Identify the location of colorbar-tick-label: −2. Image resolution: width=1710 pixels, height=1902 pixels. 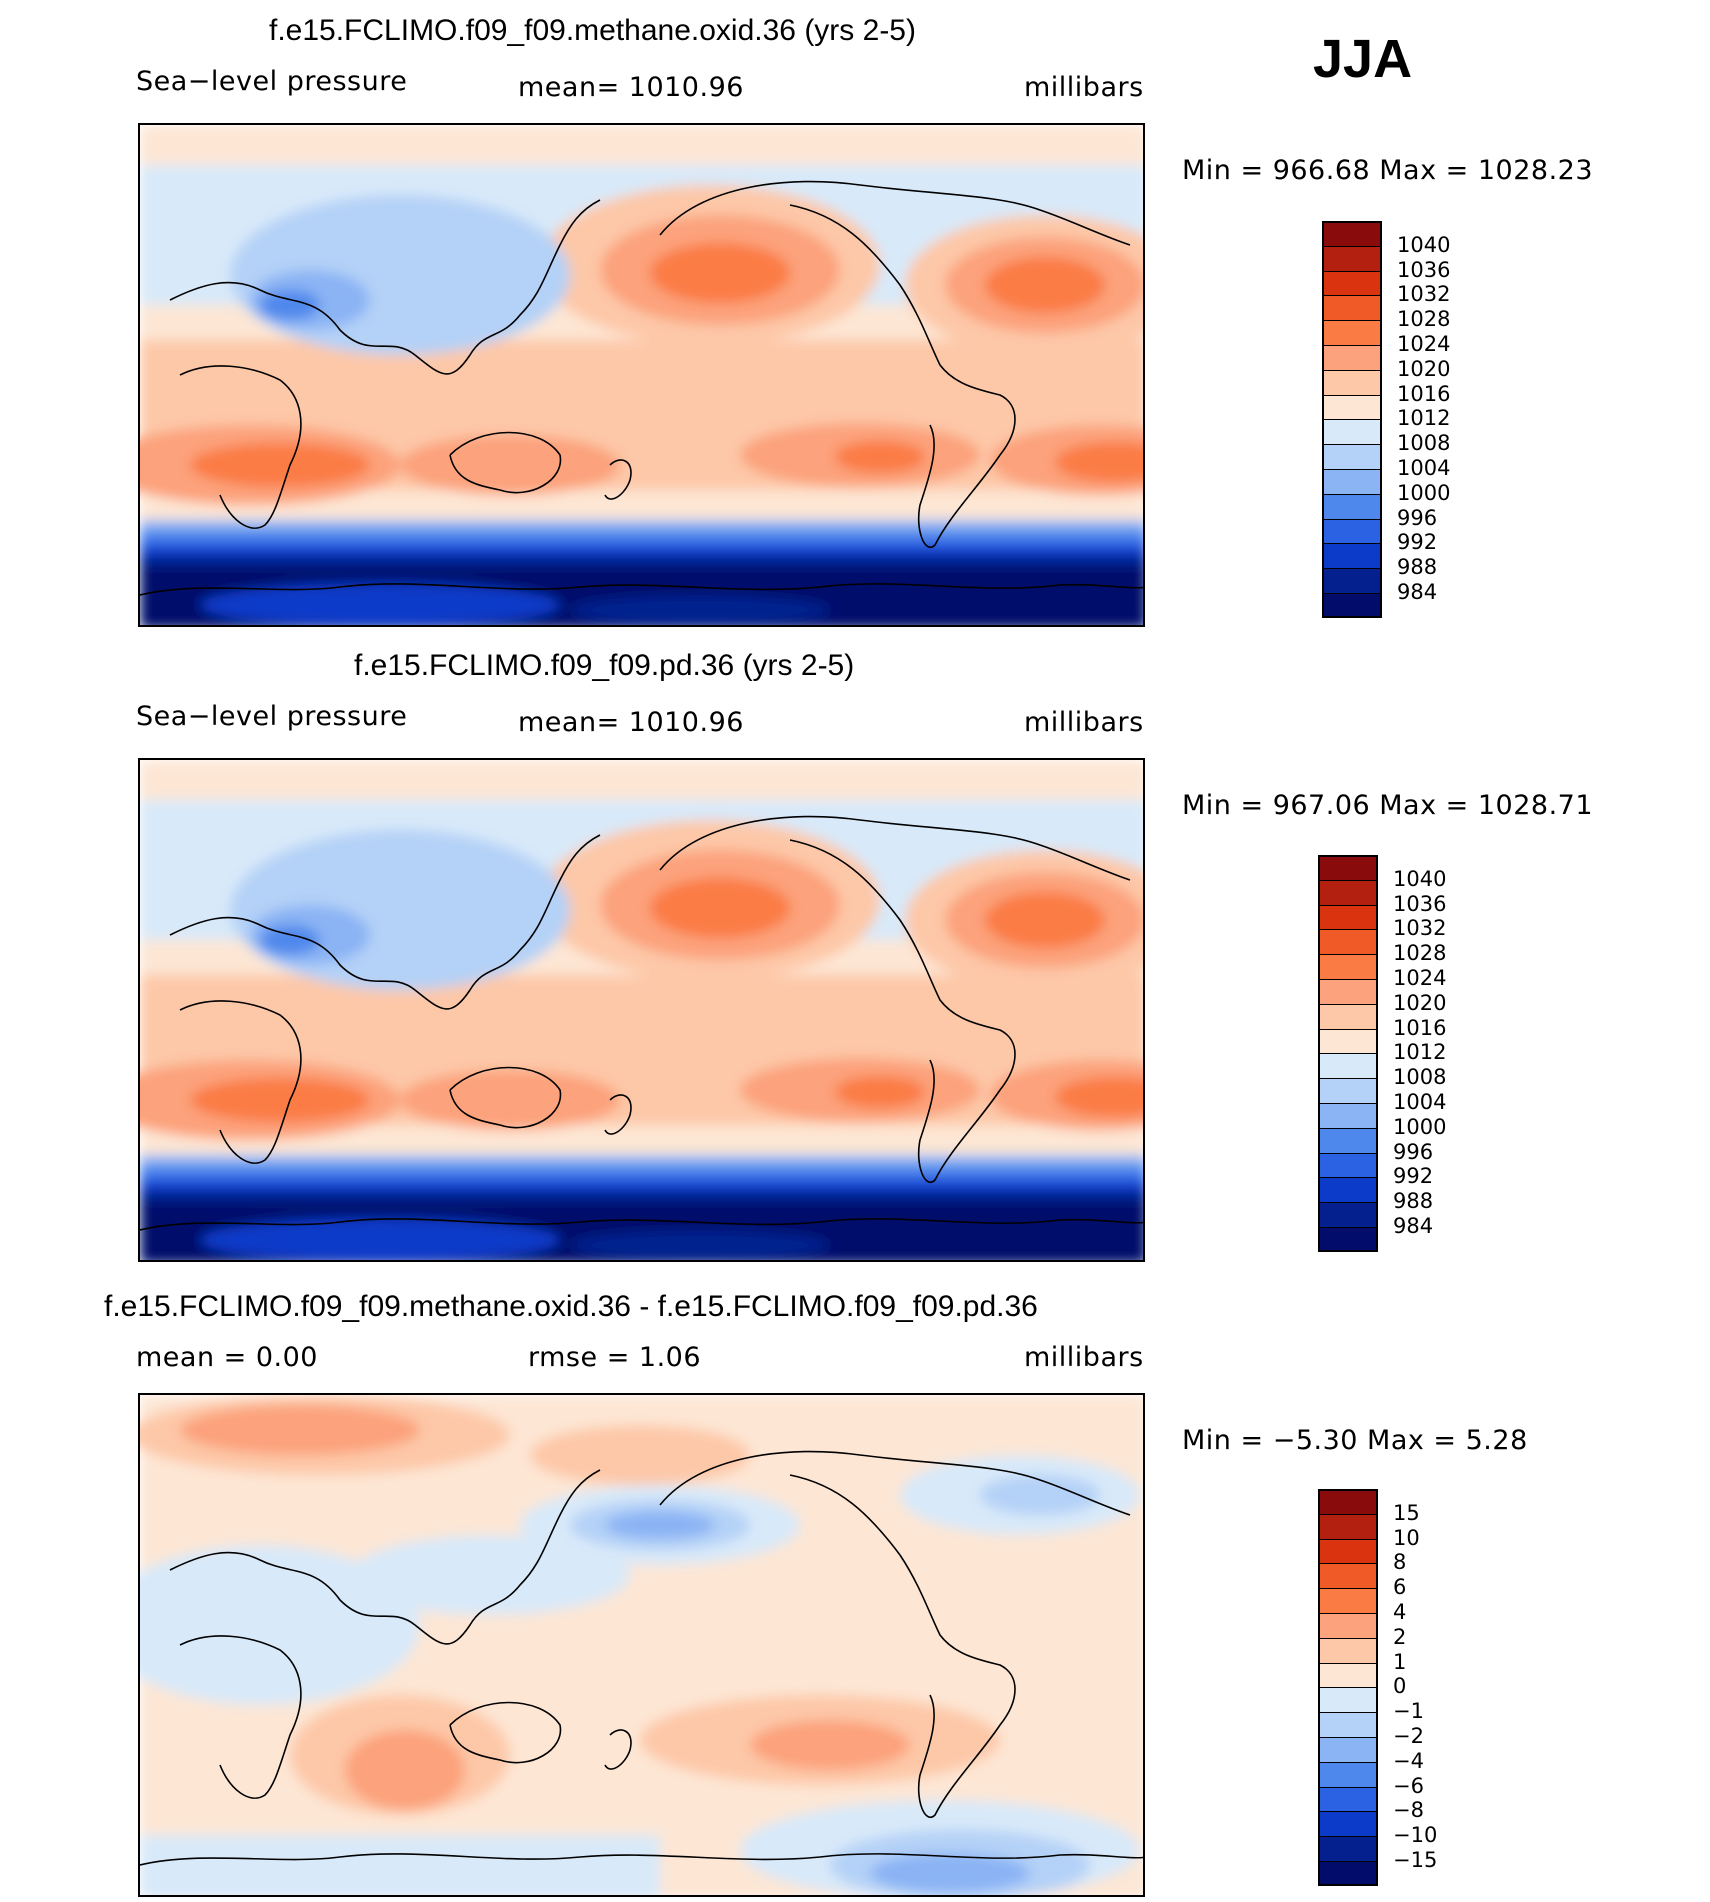
(1408, 1736).